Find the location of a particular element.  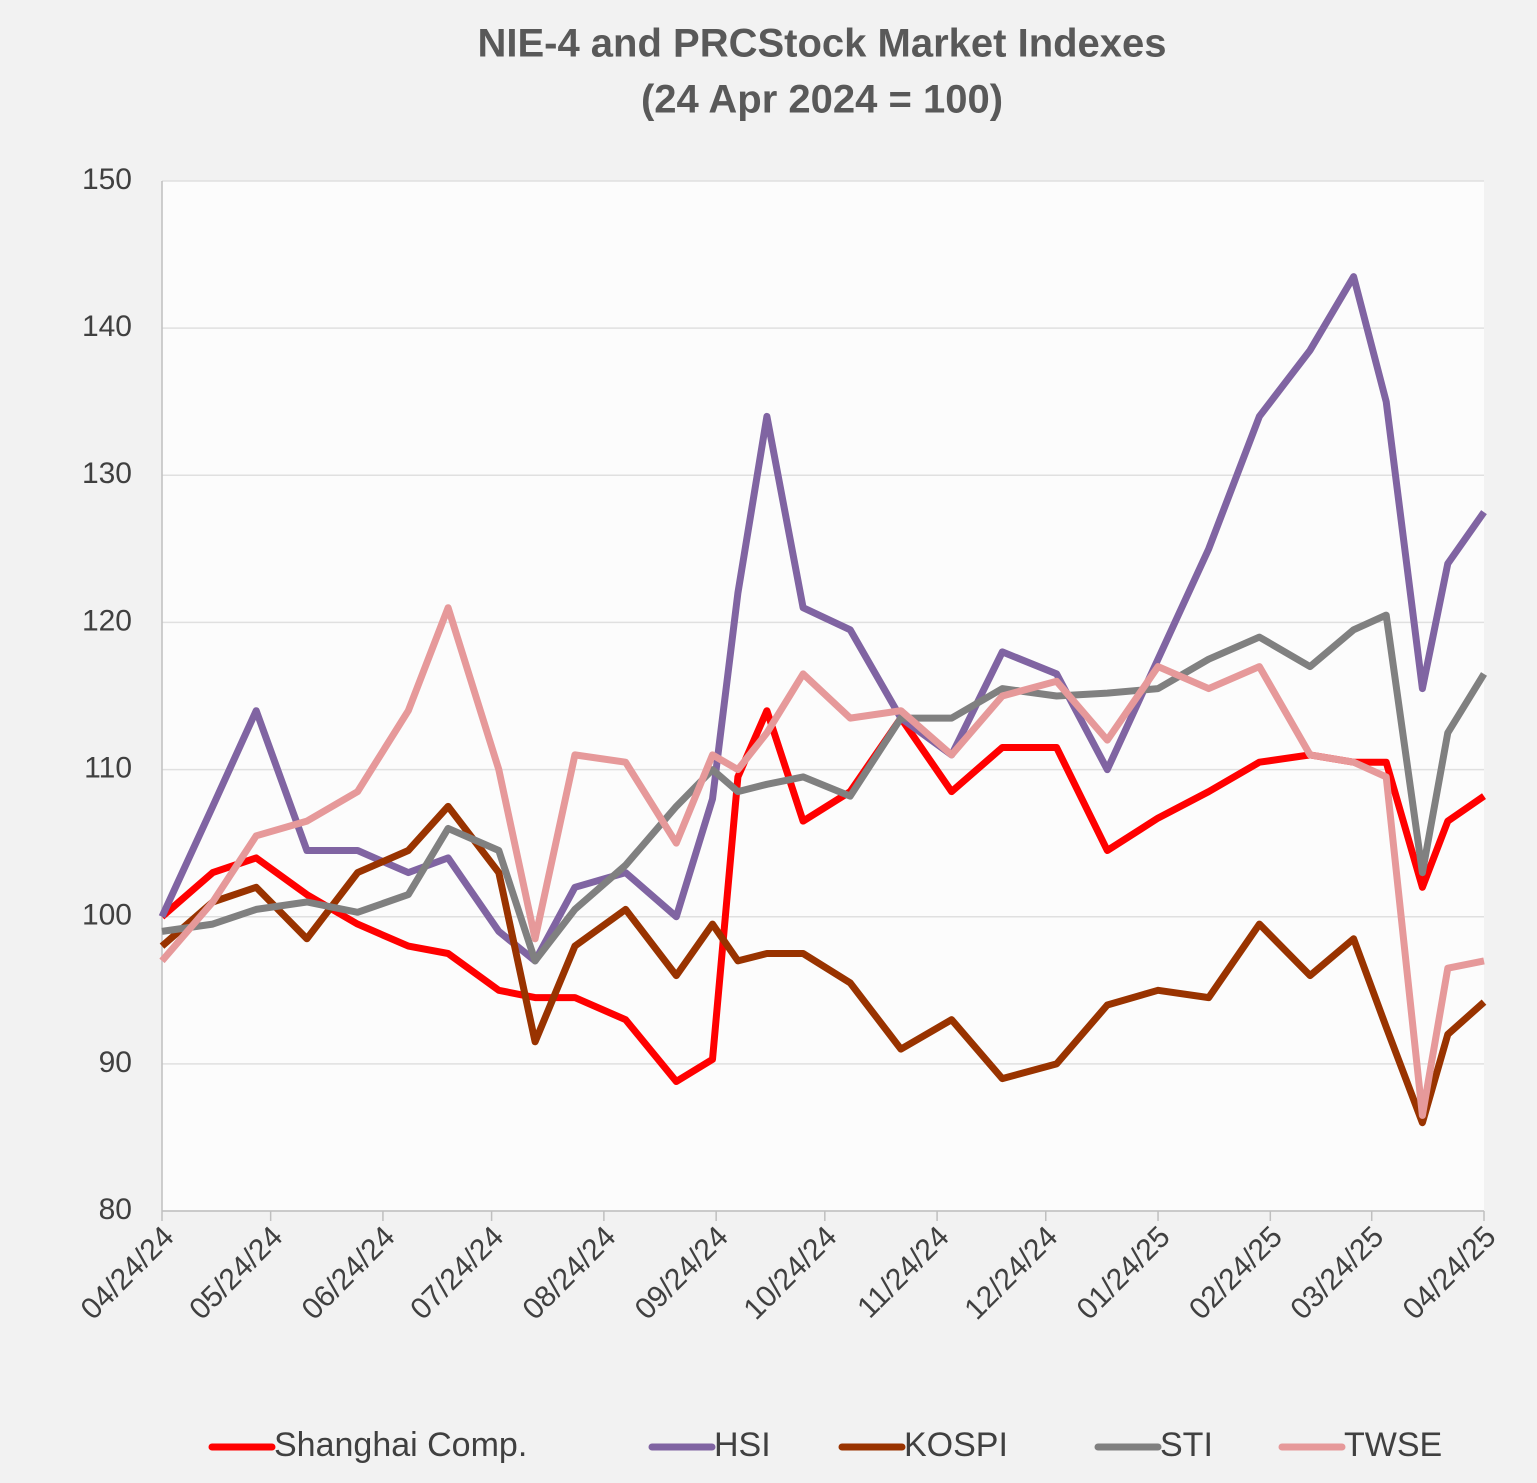

y-tick-label: 140 is located at coordinates (107, 326).